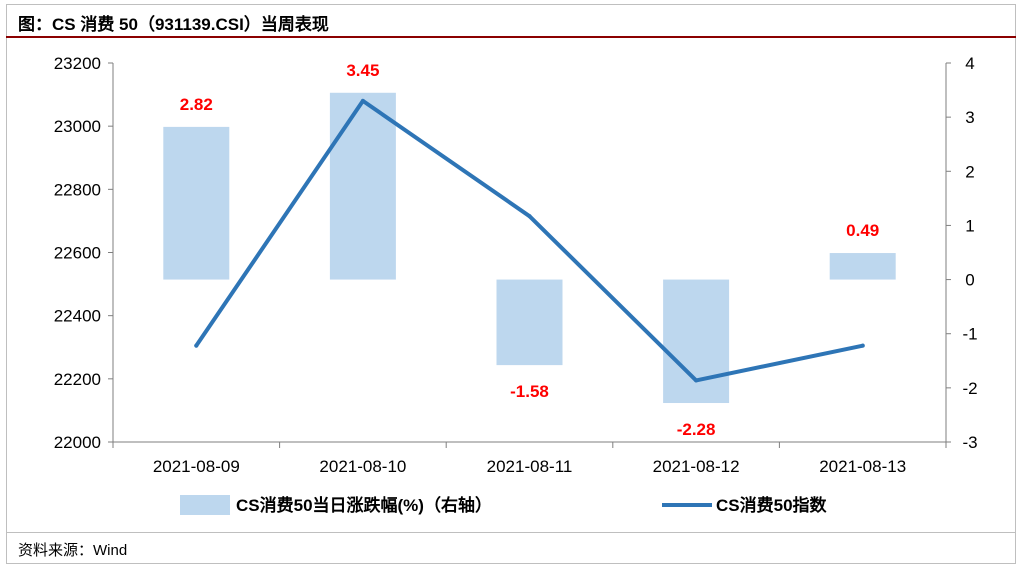 This screenshot has width=1024, height=573. What do you see at coordinates (77, 126) in the screenshot?
I see `y-left-tick-label: 23000` at bounding box center [77, 126].